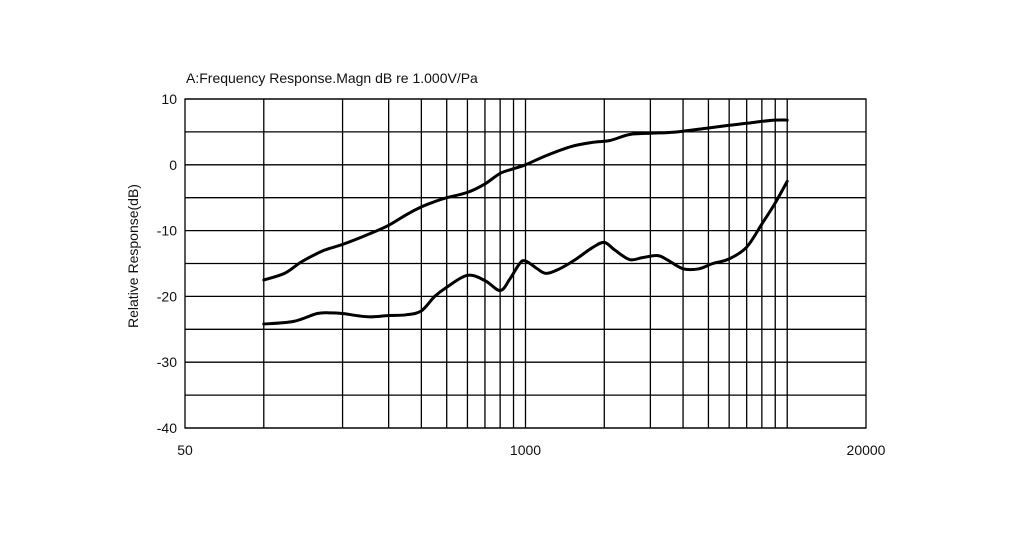  Describe the element at coordinates (169, 99) in the screenshot. I see `y-tick-label: 10` at that location.